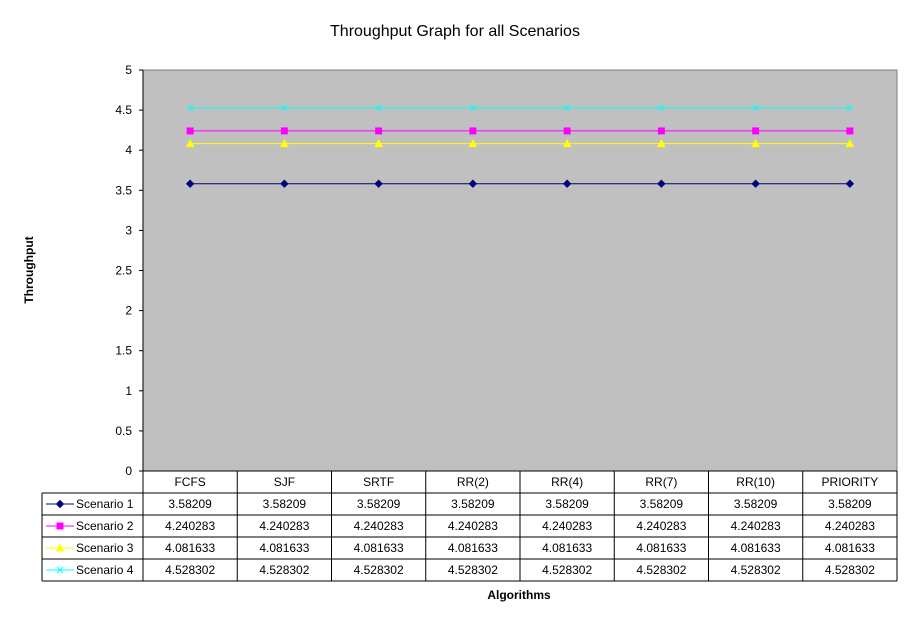  What do you see at coordinates (123, 351) in the screenshot?
I see `y-tick-label: 1.5` at bounding box center [123, 351].